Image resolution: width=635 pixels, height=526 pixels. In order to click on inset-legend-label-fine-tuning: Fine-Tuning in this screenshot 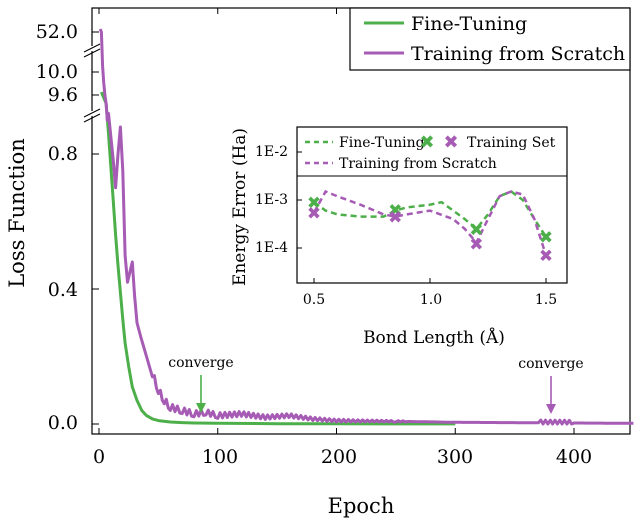, I will do `click(382, 143)`.